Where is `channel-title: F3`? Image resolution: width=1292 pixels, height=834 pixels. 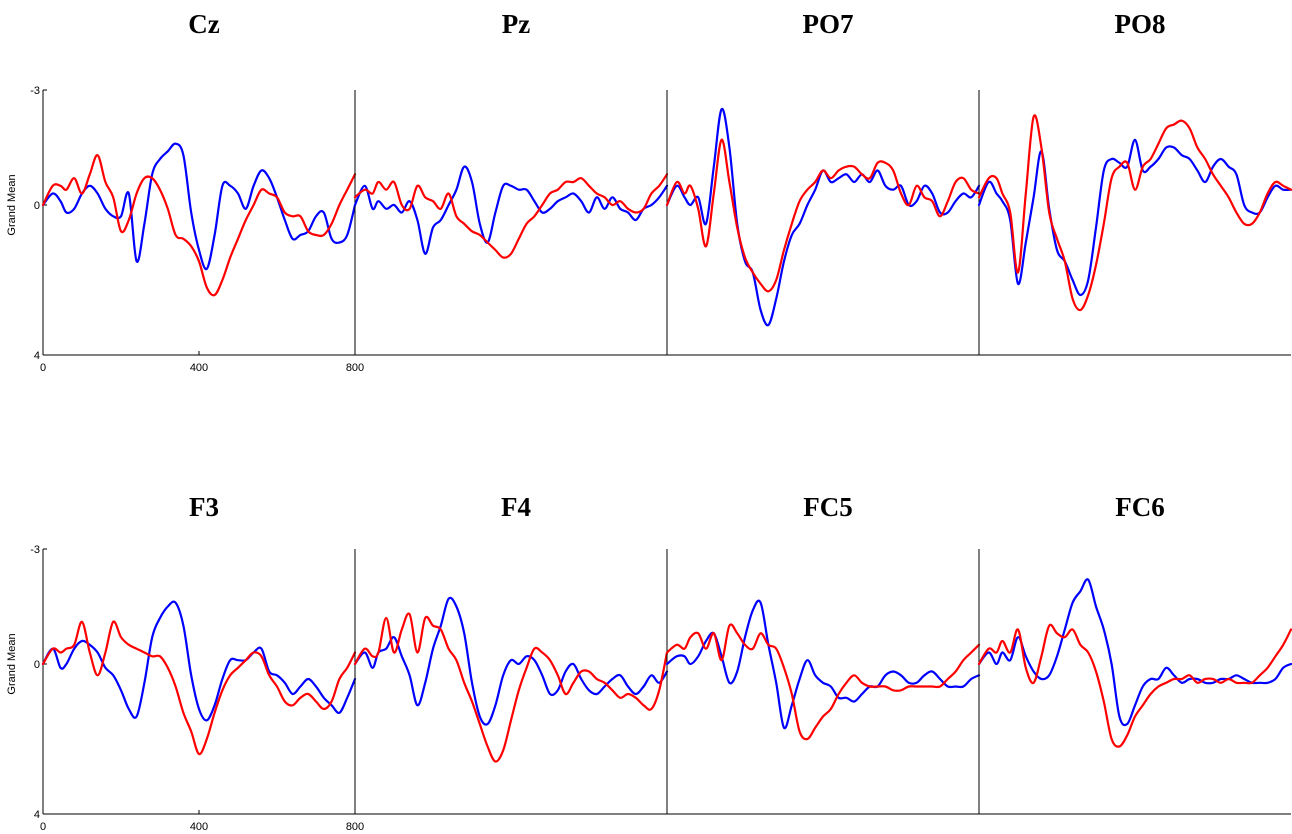 channel-title: F3 is located at coordinates (204, 507).